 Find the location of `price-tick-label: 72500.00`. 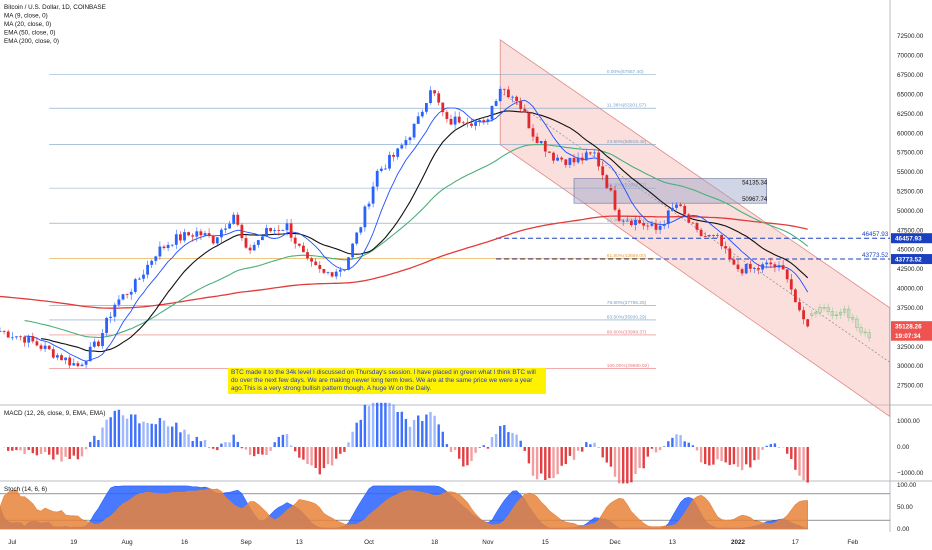

price-tick-label: 72500.00 is located at coordinates (910, 36).